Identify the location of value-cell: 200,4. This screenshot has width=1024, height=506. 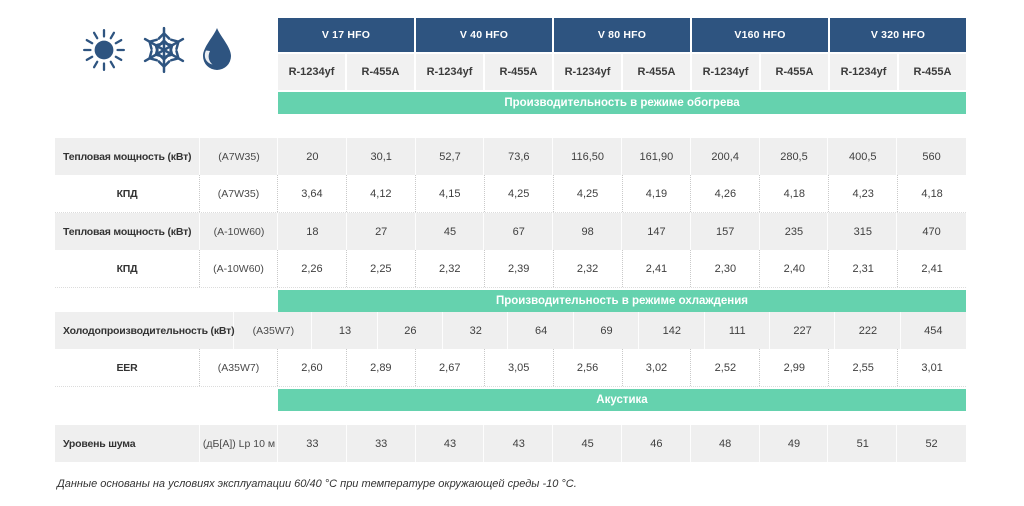
(725, 156).